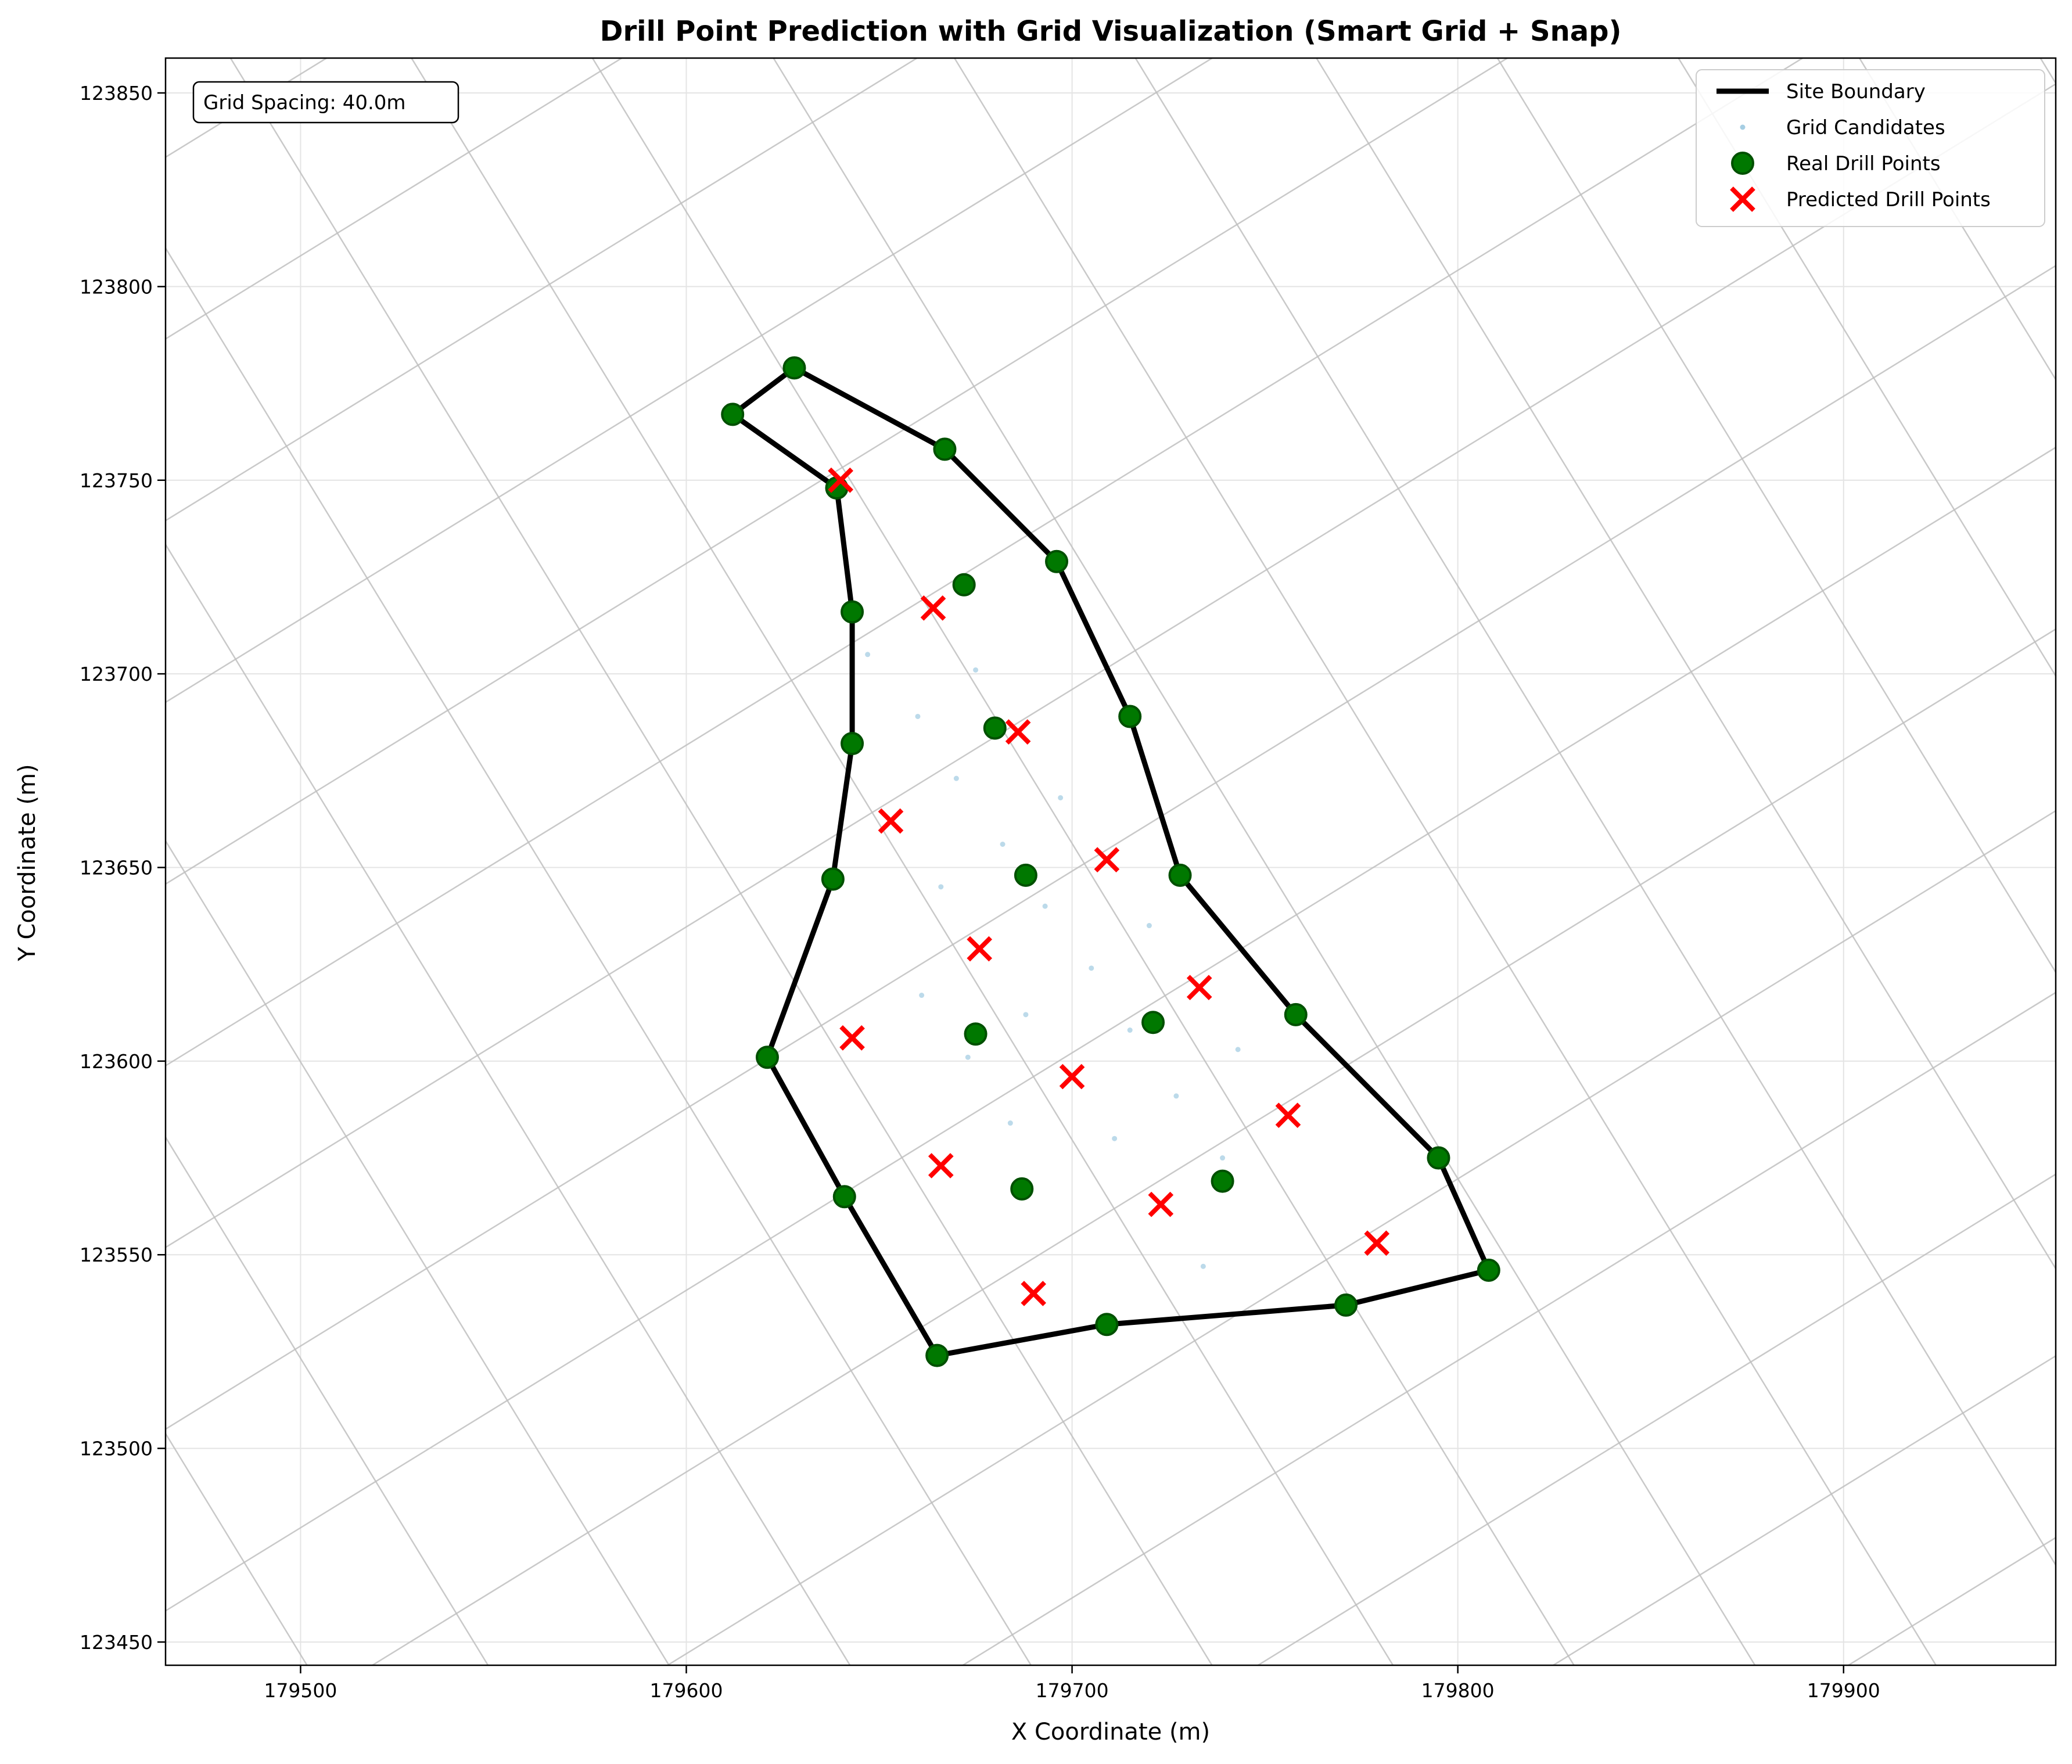 Image resolution: width=2072 pixels, height=1764 pixels. I want to click on predicted-drill-point-5-stroke-b, so click(980, 949).